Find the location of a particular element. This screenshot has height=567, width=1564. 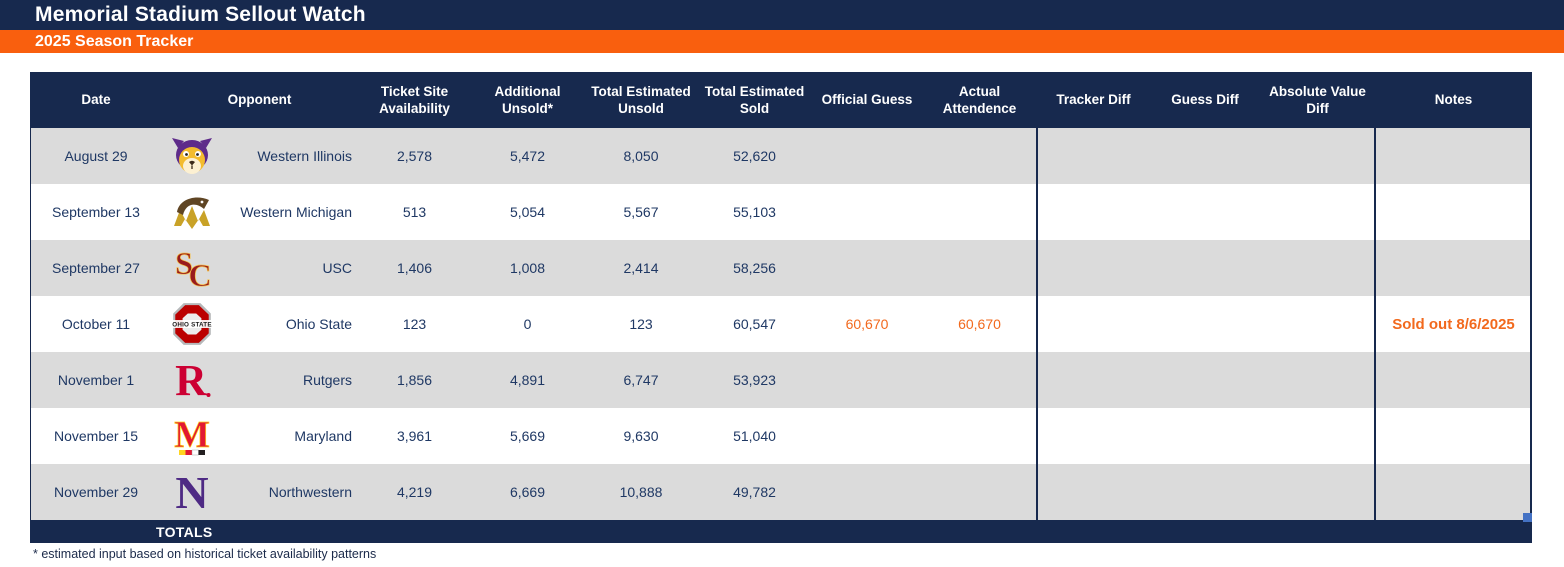

opponent-name: Western Michigan is located at coordinates (296, 212).